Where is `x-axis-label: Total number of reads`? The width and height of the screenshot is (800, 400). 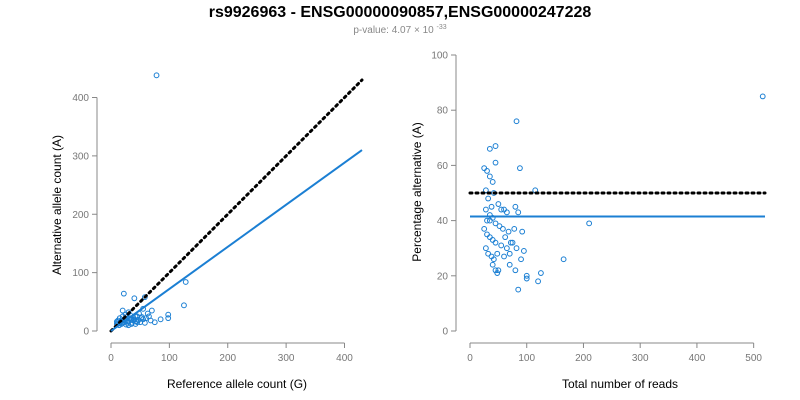 x-axis-label: Total number of reads is located at coordinates (620, 384).